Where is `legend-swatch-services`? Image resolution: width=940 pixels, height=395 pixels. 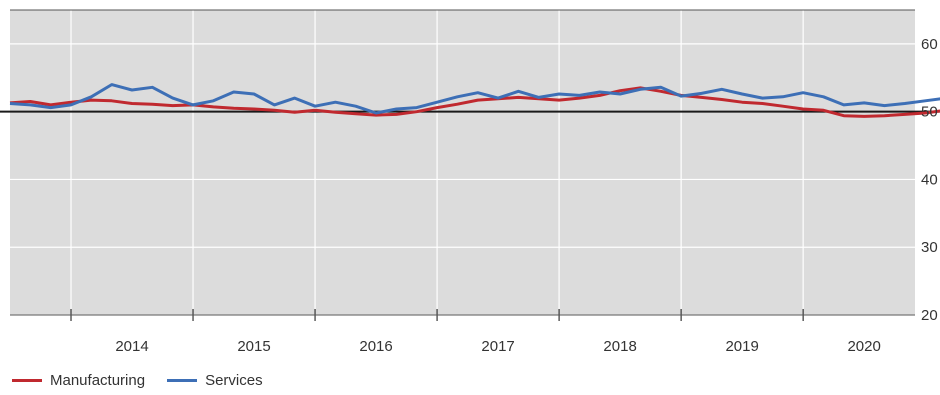
legend-swatch-services is located at coordinates (182, 380).